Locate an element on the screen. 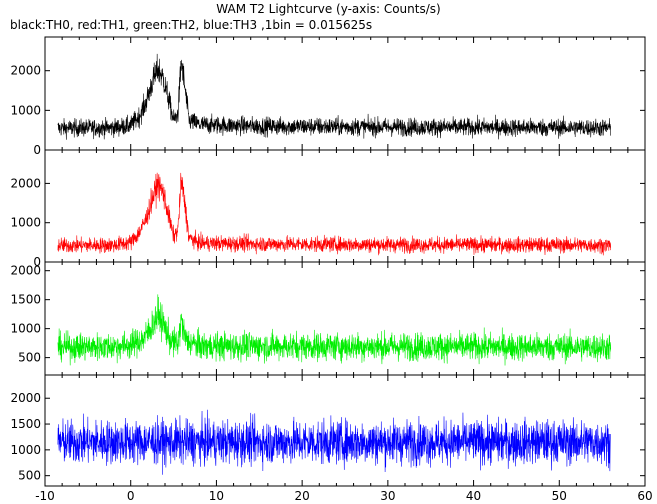  y-tick-label-TH3: 2000 is located at coordinates (25, 398).